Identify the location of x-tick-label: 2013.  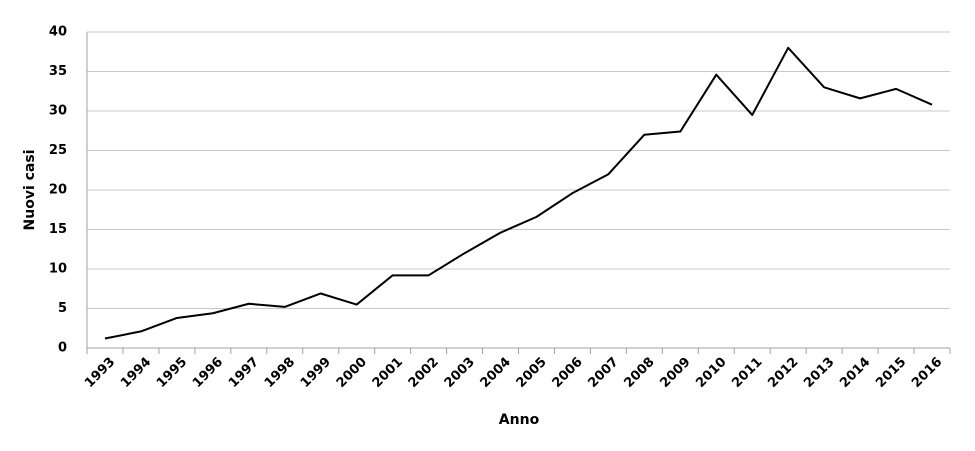
(819, 373).